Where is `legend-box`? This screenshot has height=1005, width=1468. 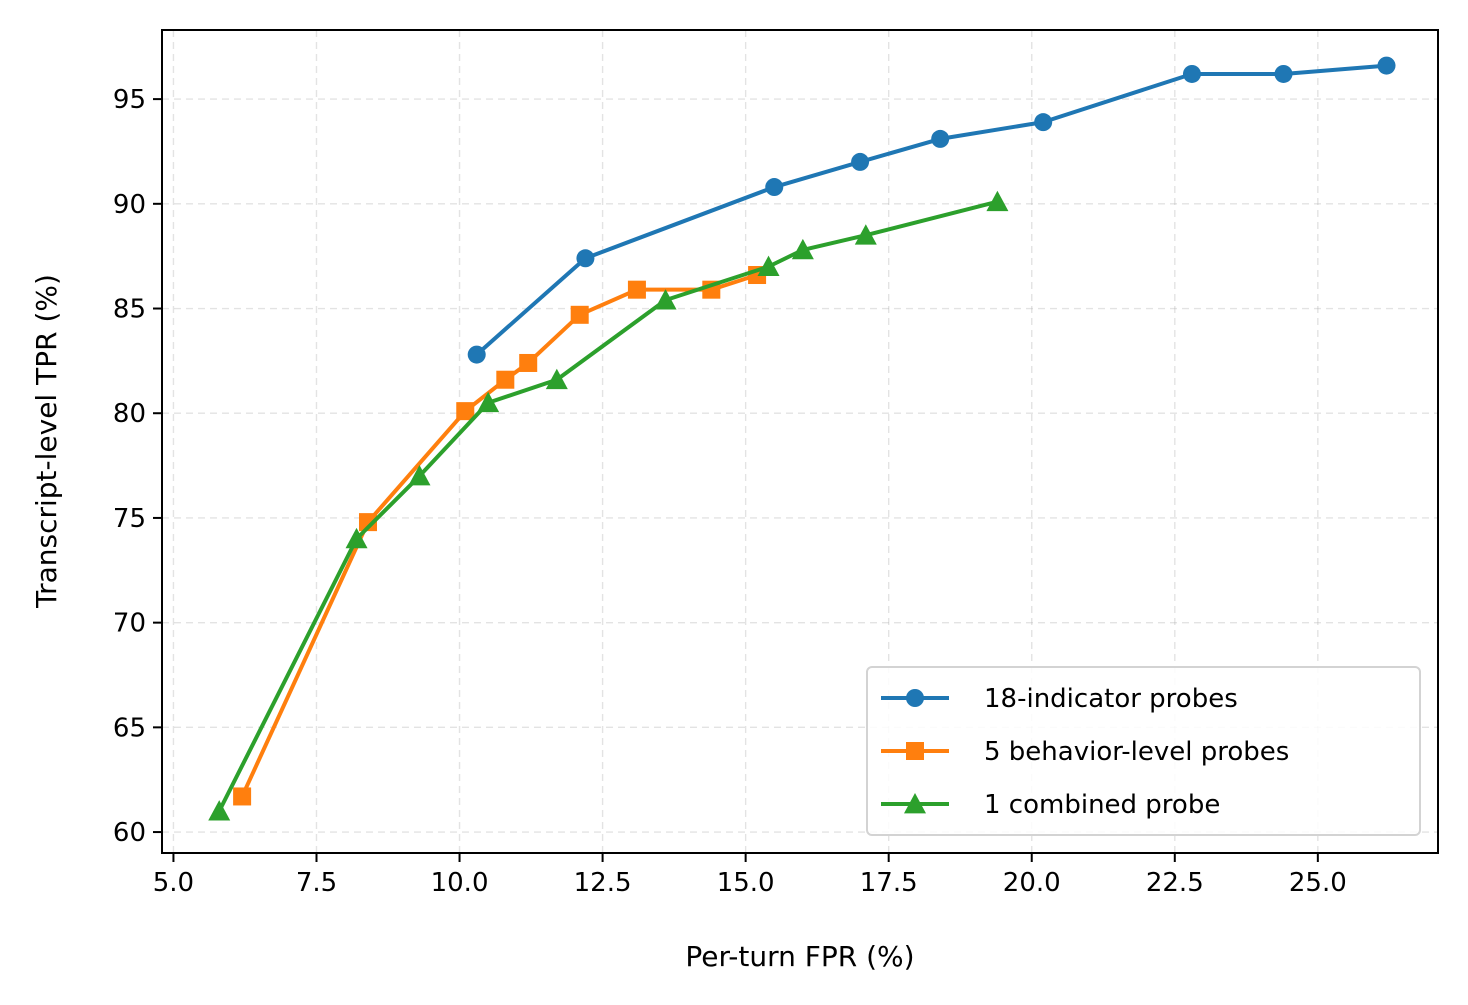
legend-box is located at coordinates (1143, 751).